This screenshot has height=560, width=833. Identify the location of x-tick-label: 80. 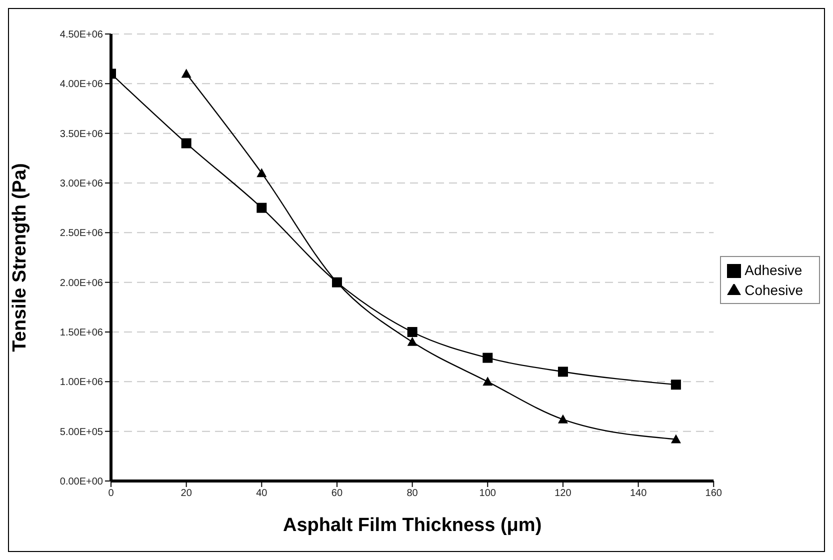
(412, 494).